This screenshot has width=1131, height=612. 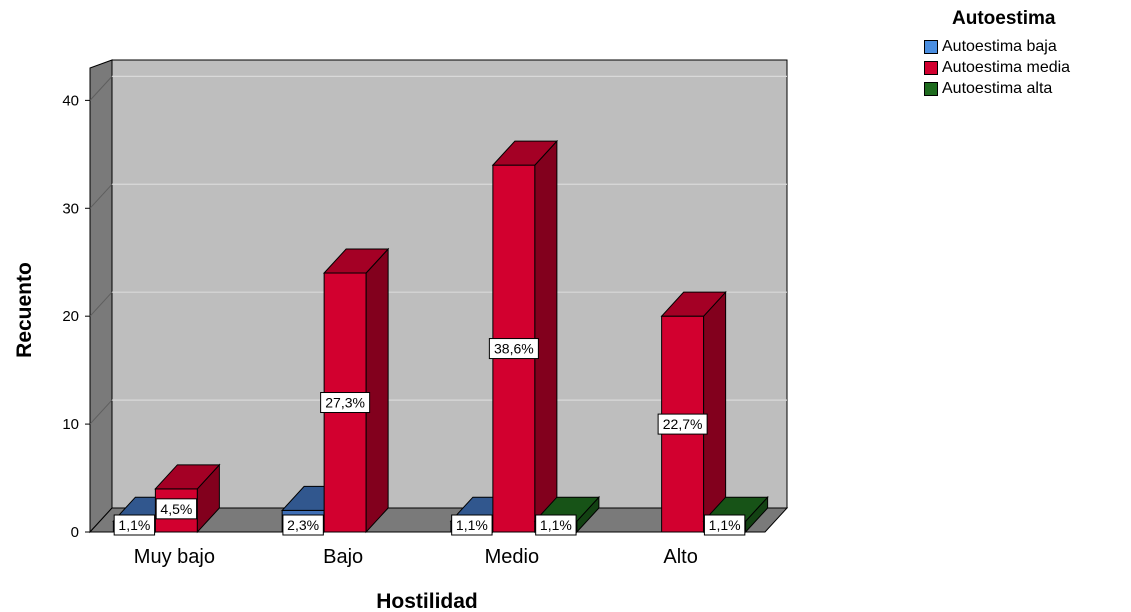 What do you see at coordinates (427, 601) in the screenshot?
I see `x-axis-title: Hostilidad` at bounding box center [427, 601].